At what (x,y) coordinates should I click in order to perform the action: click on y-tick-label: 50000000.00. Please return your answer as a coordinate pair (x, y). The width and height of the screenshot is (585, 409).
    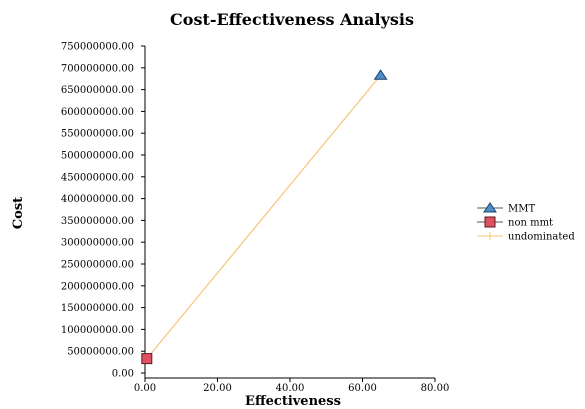
    Looking at the image, I should click on (100, 352).